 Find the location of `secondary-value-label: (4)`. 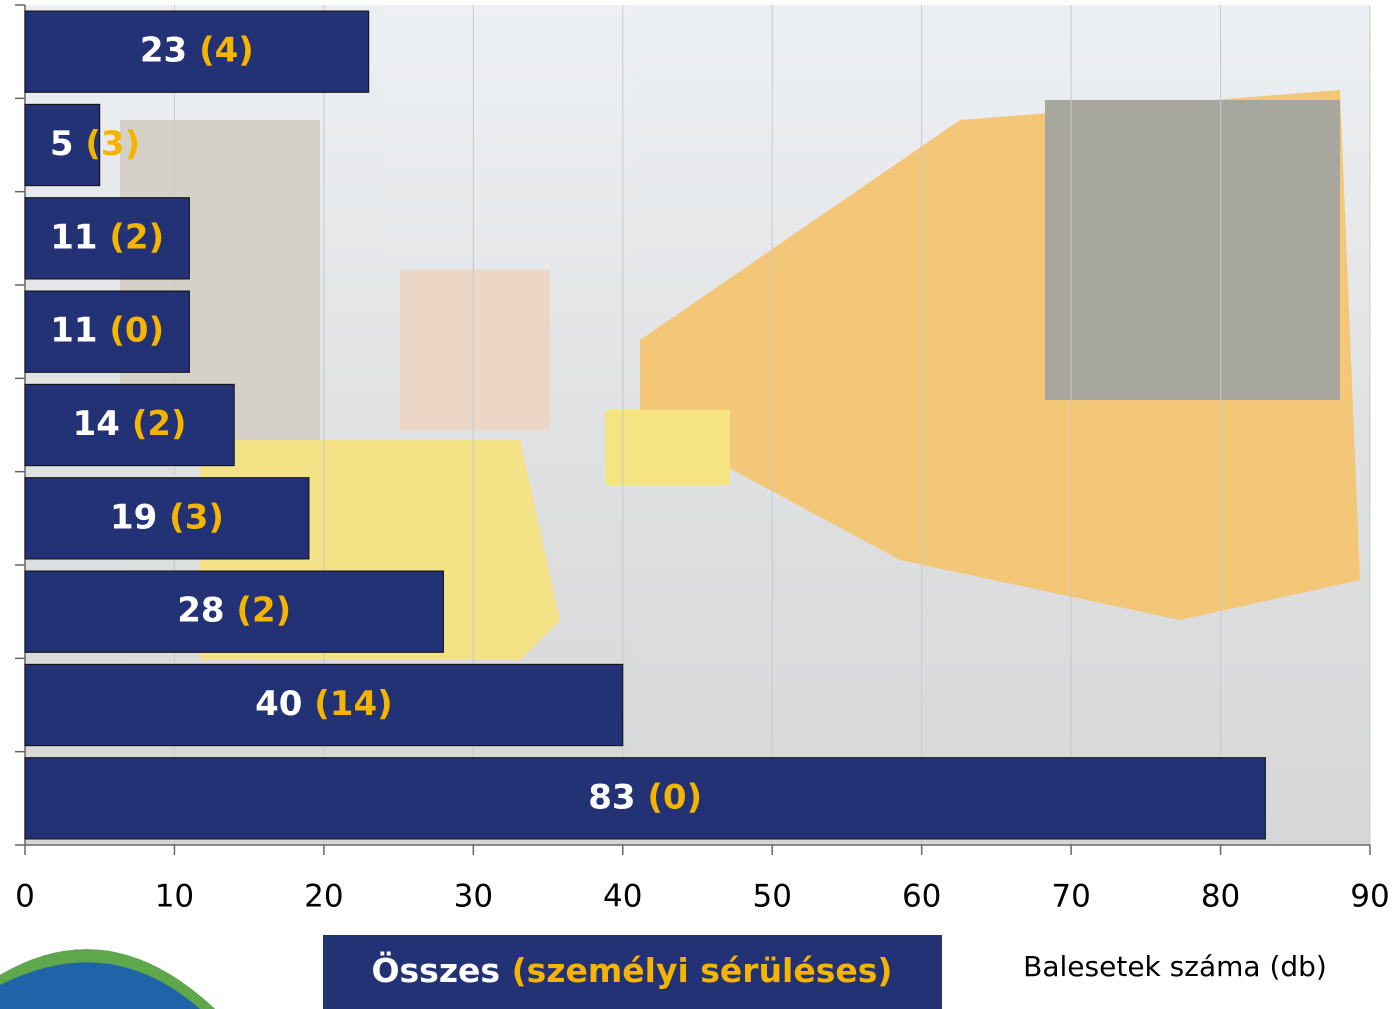

secondary-value-label: (4) is located at coordinates (226, 50).